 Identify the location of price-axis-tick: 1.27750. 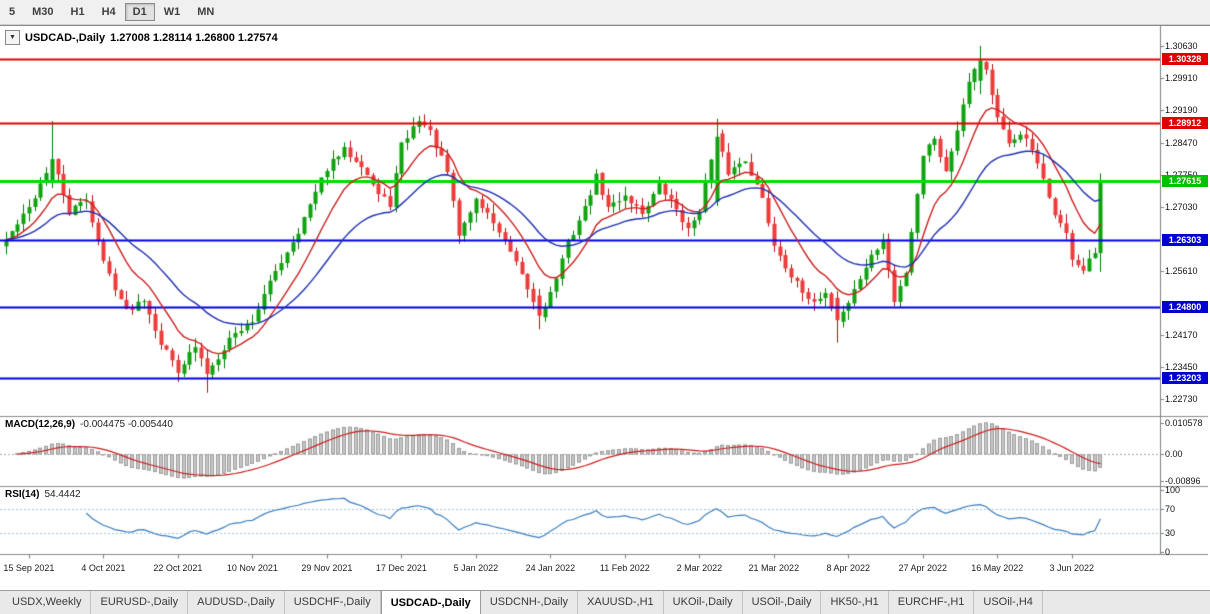
(1181, 175).